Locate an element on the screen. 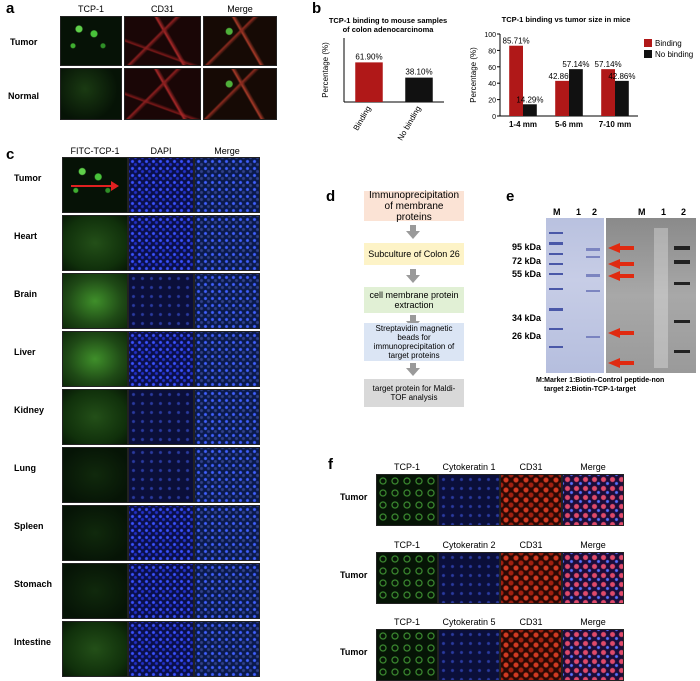  micrograph-c-stomach-fitc is located at coordinates (95, 591).